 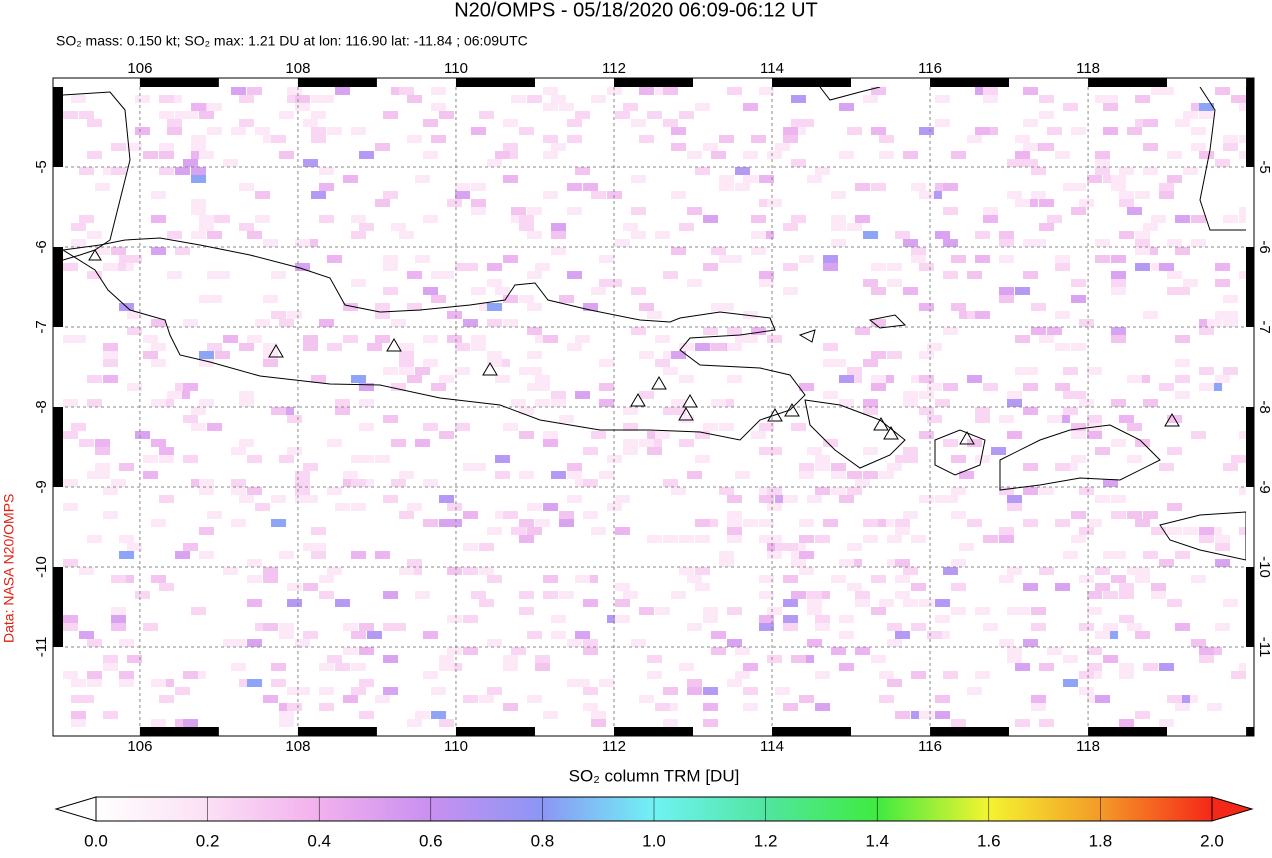 What do you see at coordinates (139, 746) in the screenshot?
I see `x-tick-label: 106` at bounding box center [139, 746].